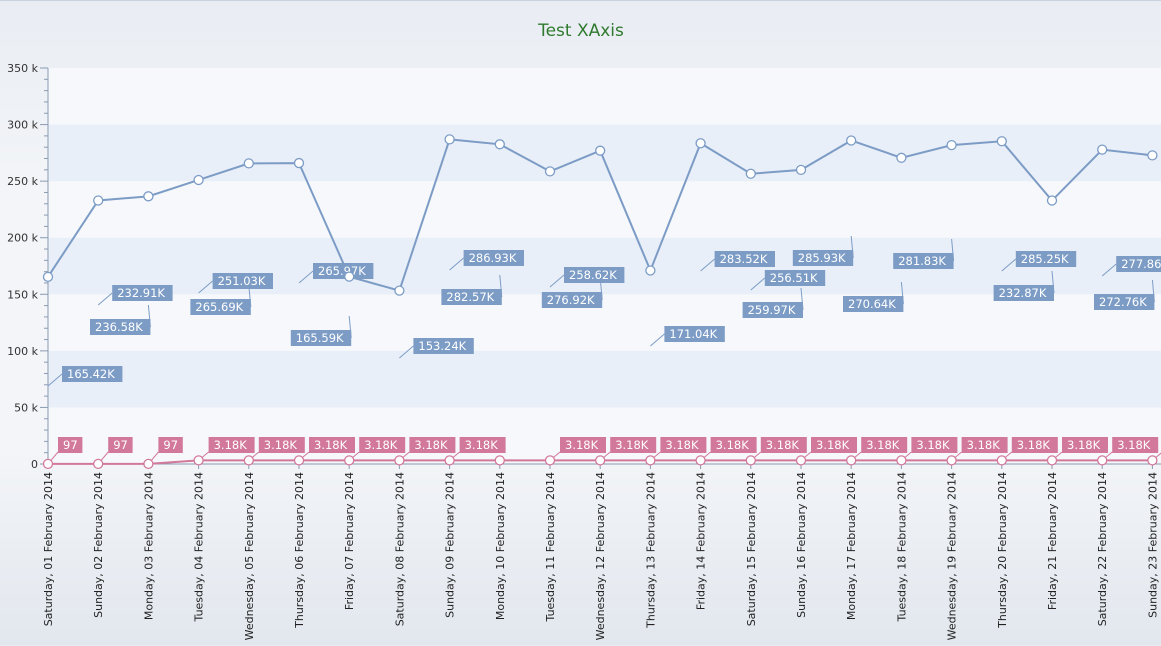  I want to click on data-label: 153.24K, so click(443, 346).